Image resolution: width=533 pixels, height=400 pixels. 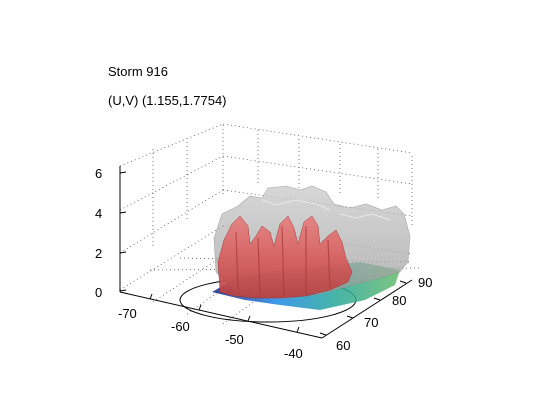 I want to click on z-tick-0: 0, so click(x=98, y=292).